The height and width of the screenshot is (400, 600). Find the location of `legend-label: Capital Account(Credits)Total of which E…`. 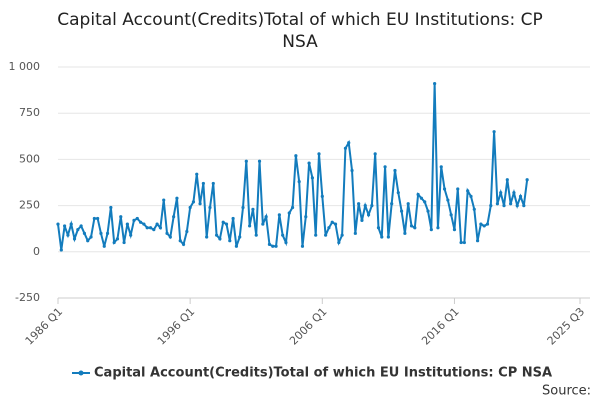

legend-label: Capital Account(Credits)Total of which E… is located at coordinates (323, 373).